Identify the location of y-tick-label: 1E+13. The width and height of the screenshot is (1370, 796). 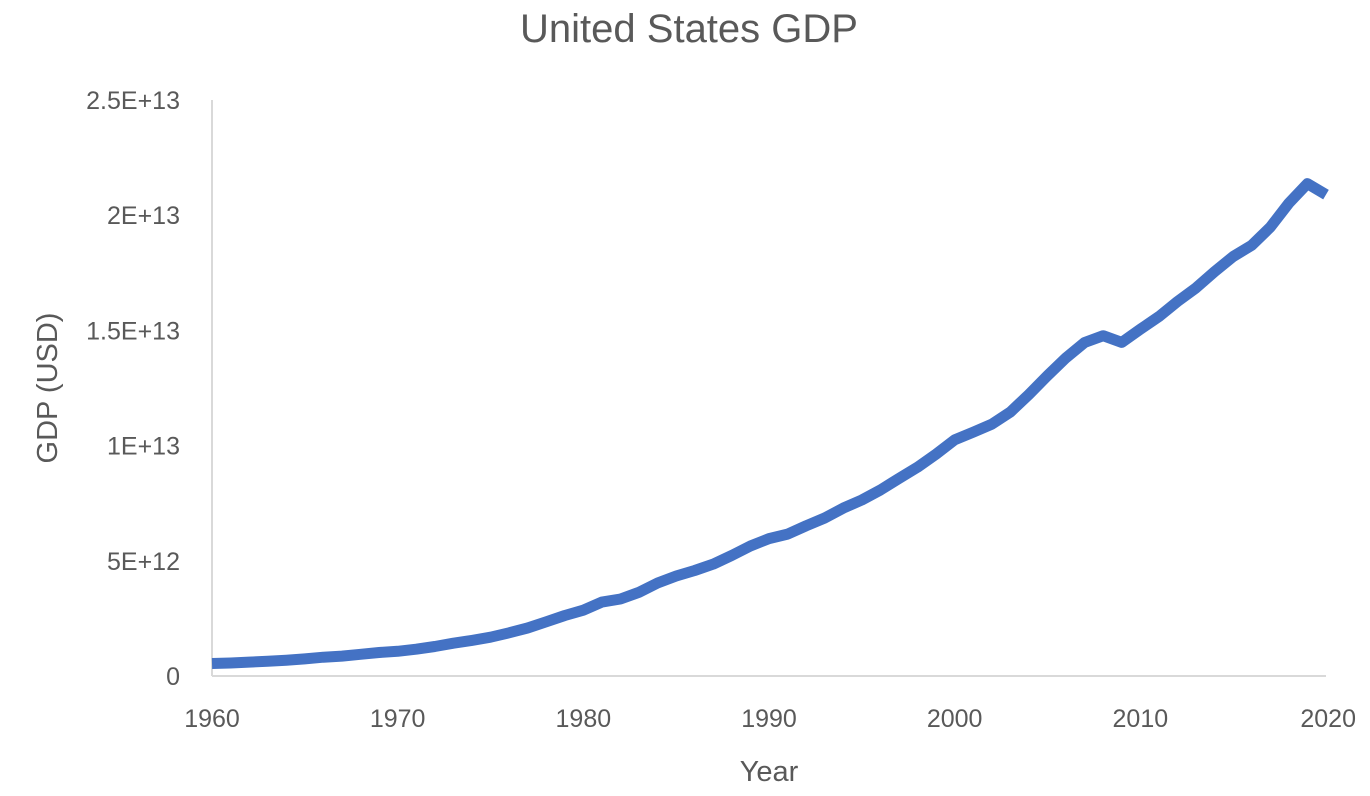
(143, 447).